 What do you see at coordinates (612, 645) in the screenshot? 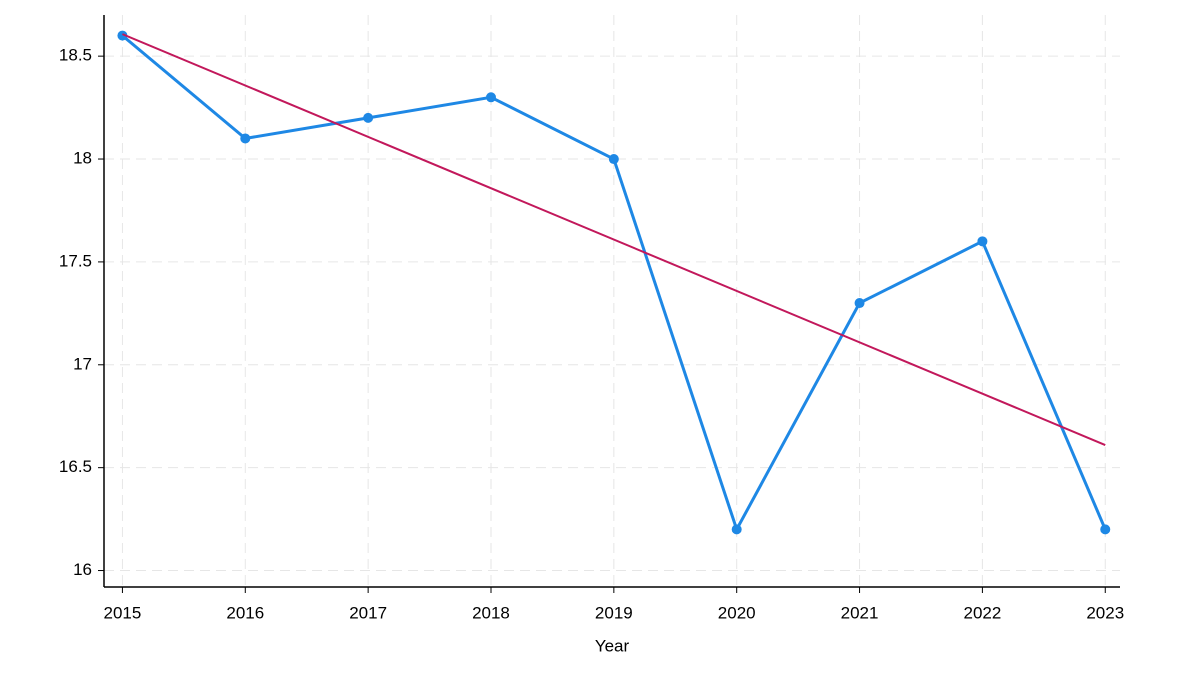
I see `x-axis-label: Year` at bounding box center [612, 645].